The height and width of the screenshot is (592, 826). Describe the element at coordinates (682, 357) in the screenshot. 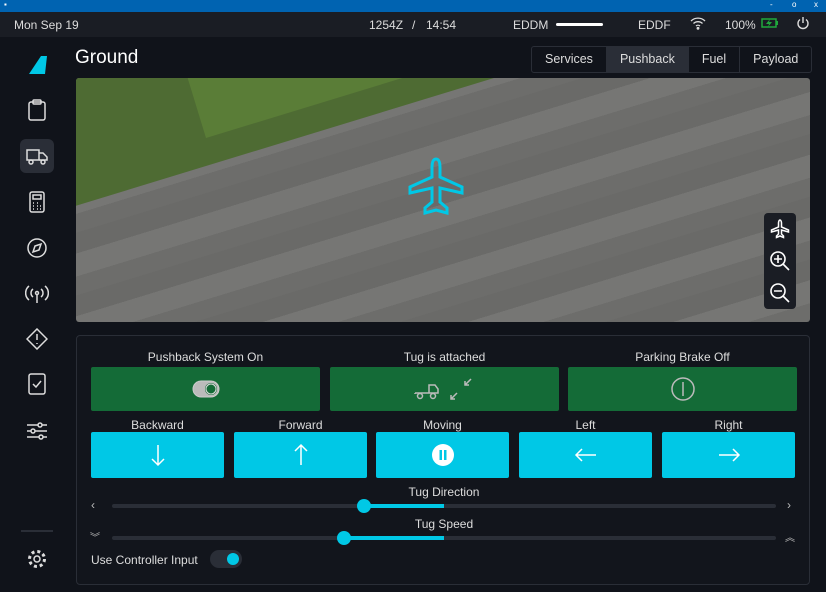

I see `parking-brake-label: Parking Brake Off` at that location.